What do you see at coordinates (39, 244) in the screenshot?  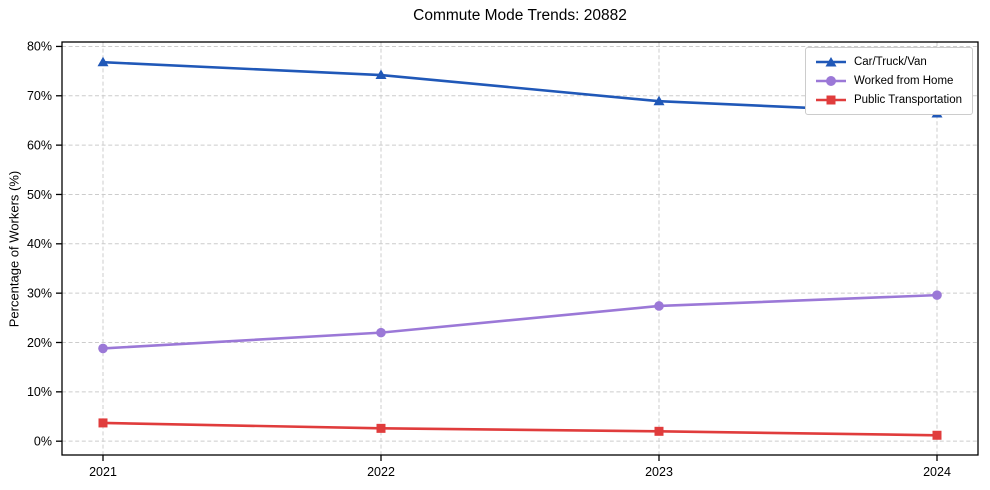 I see `y-tick-label: 40%` at bounding box center [39, 244].